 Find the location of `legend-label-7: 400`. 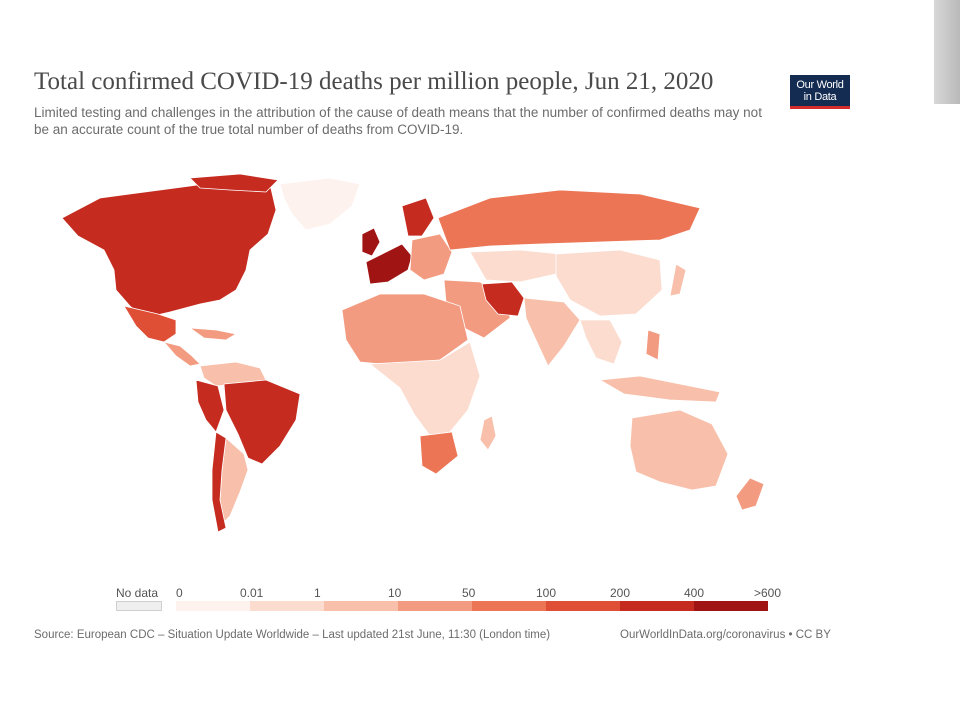

legend-label-7: 400 is located at coordinates (694, 593).